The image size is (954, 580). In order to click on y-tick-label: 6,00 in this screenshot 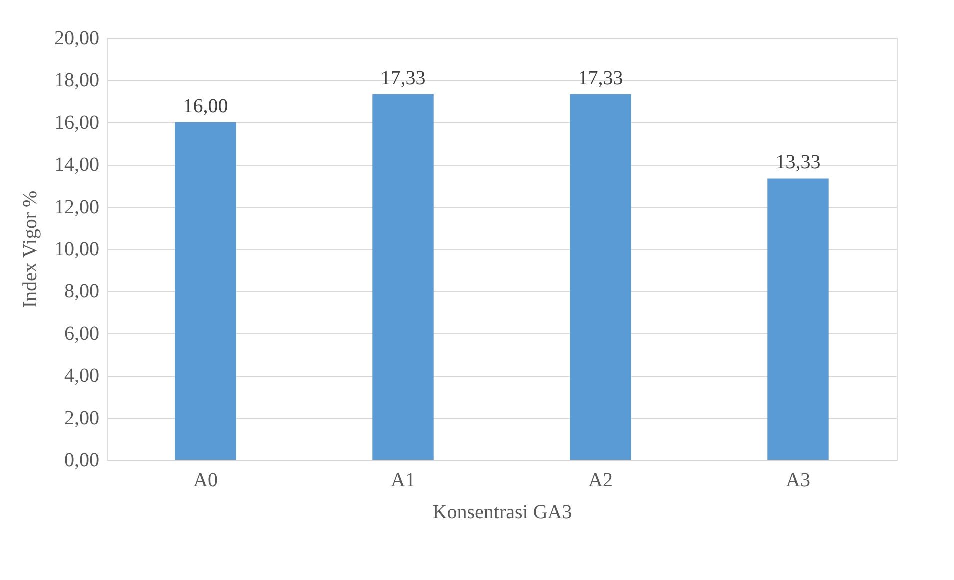, I will do `click(82, 333)`.